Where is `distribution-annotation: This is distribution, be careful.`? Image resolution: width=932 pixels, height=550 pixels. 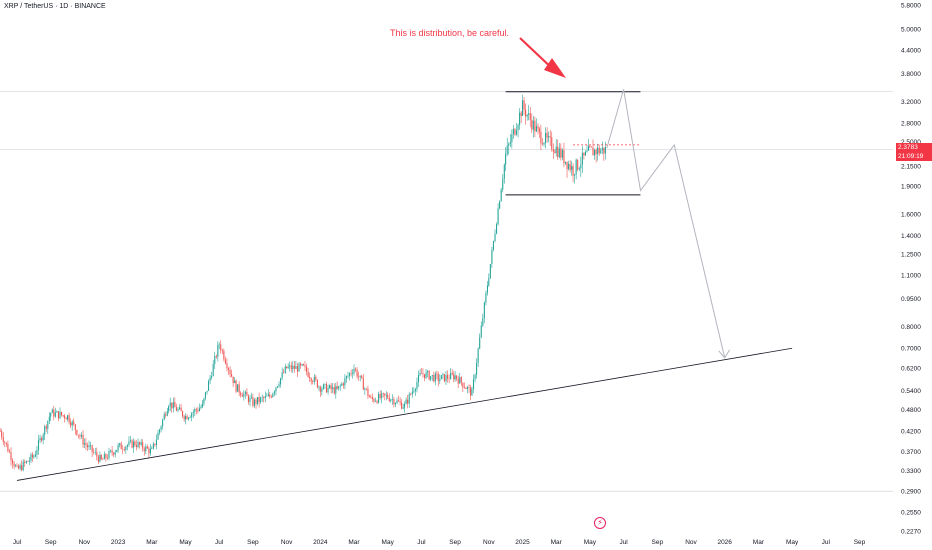 distribution-annotation: This is distribution, be careful. is located at coordinates (450, 33).